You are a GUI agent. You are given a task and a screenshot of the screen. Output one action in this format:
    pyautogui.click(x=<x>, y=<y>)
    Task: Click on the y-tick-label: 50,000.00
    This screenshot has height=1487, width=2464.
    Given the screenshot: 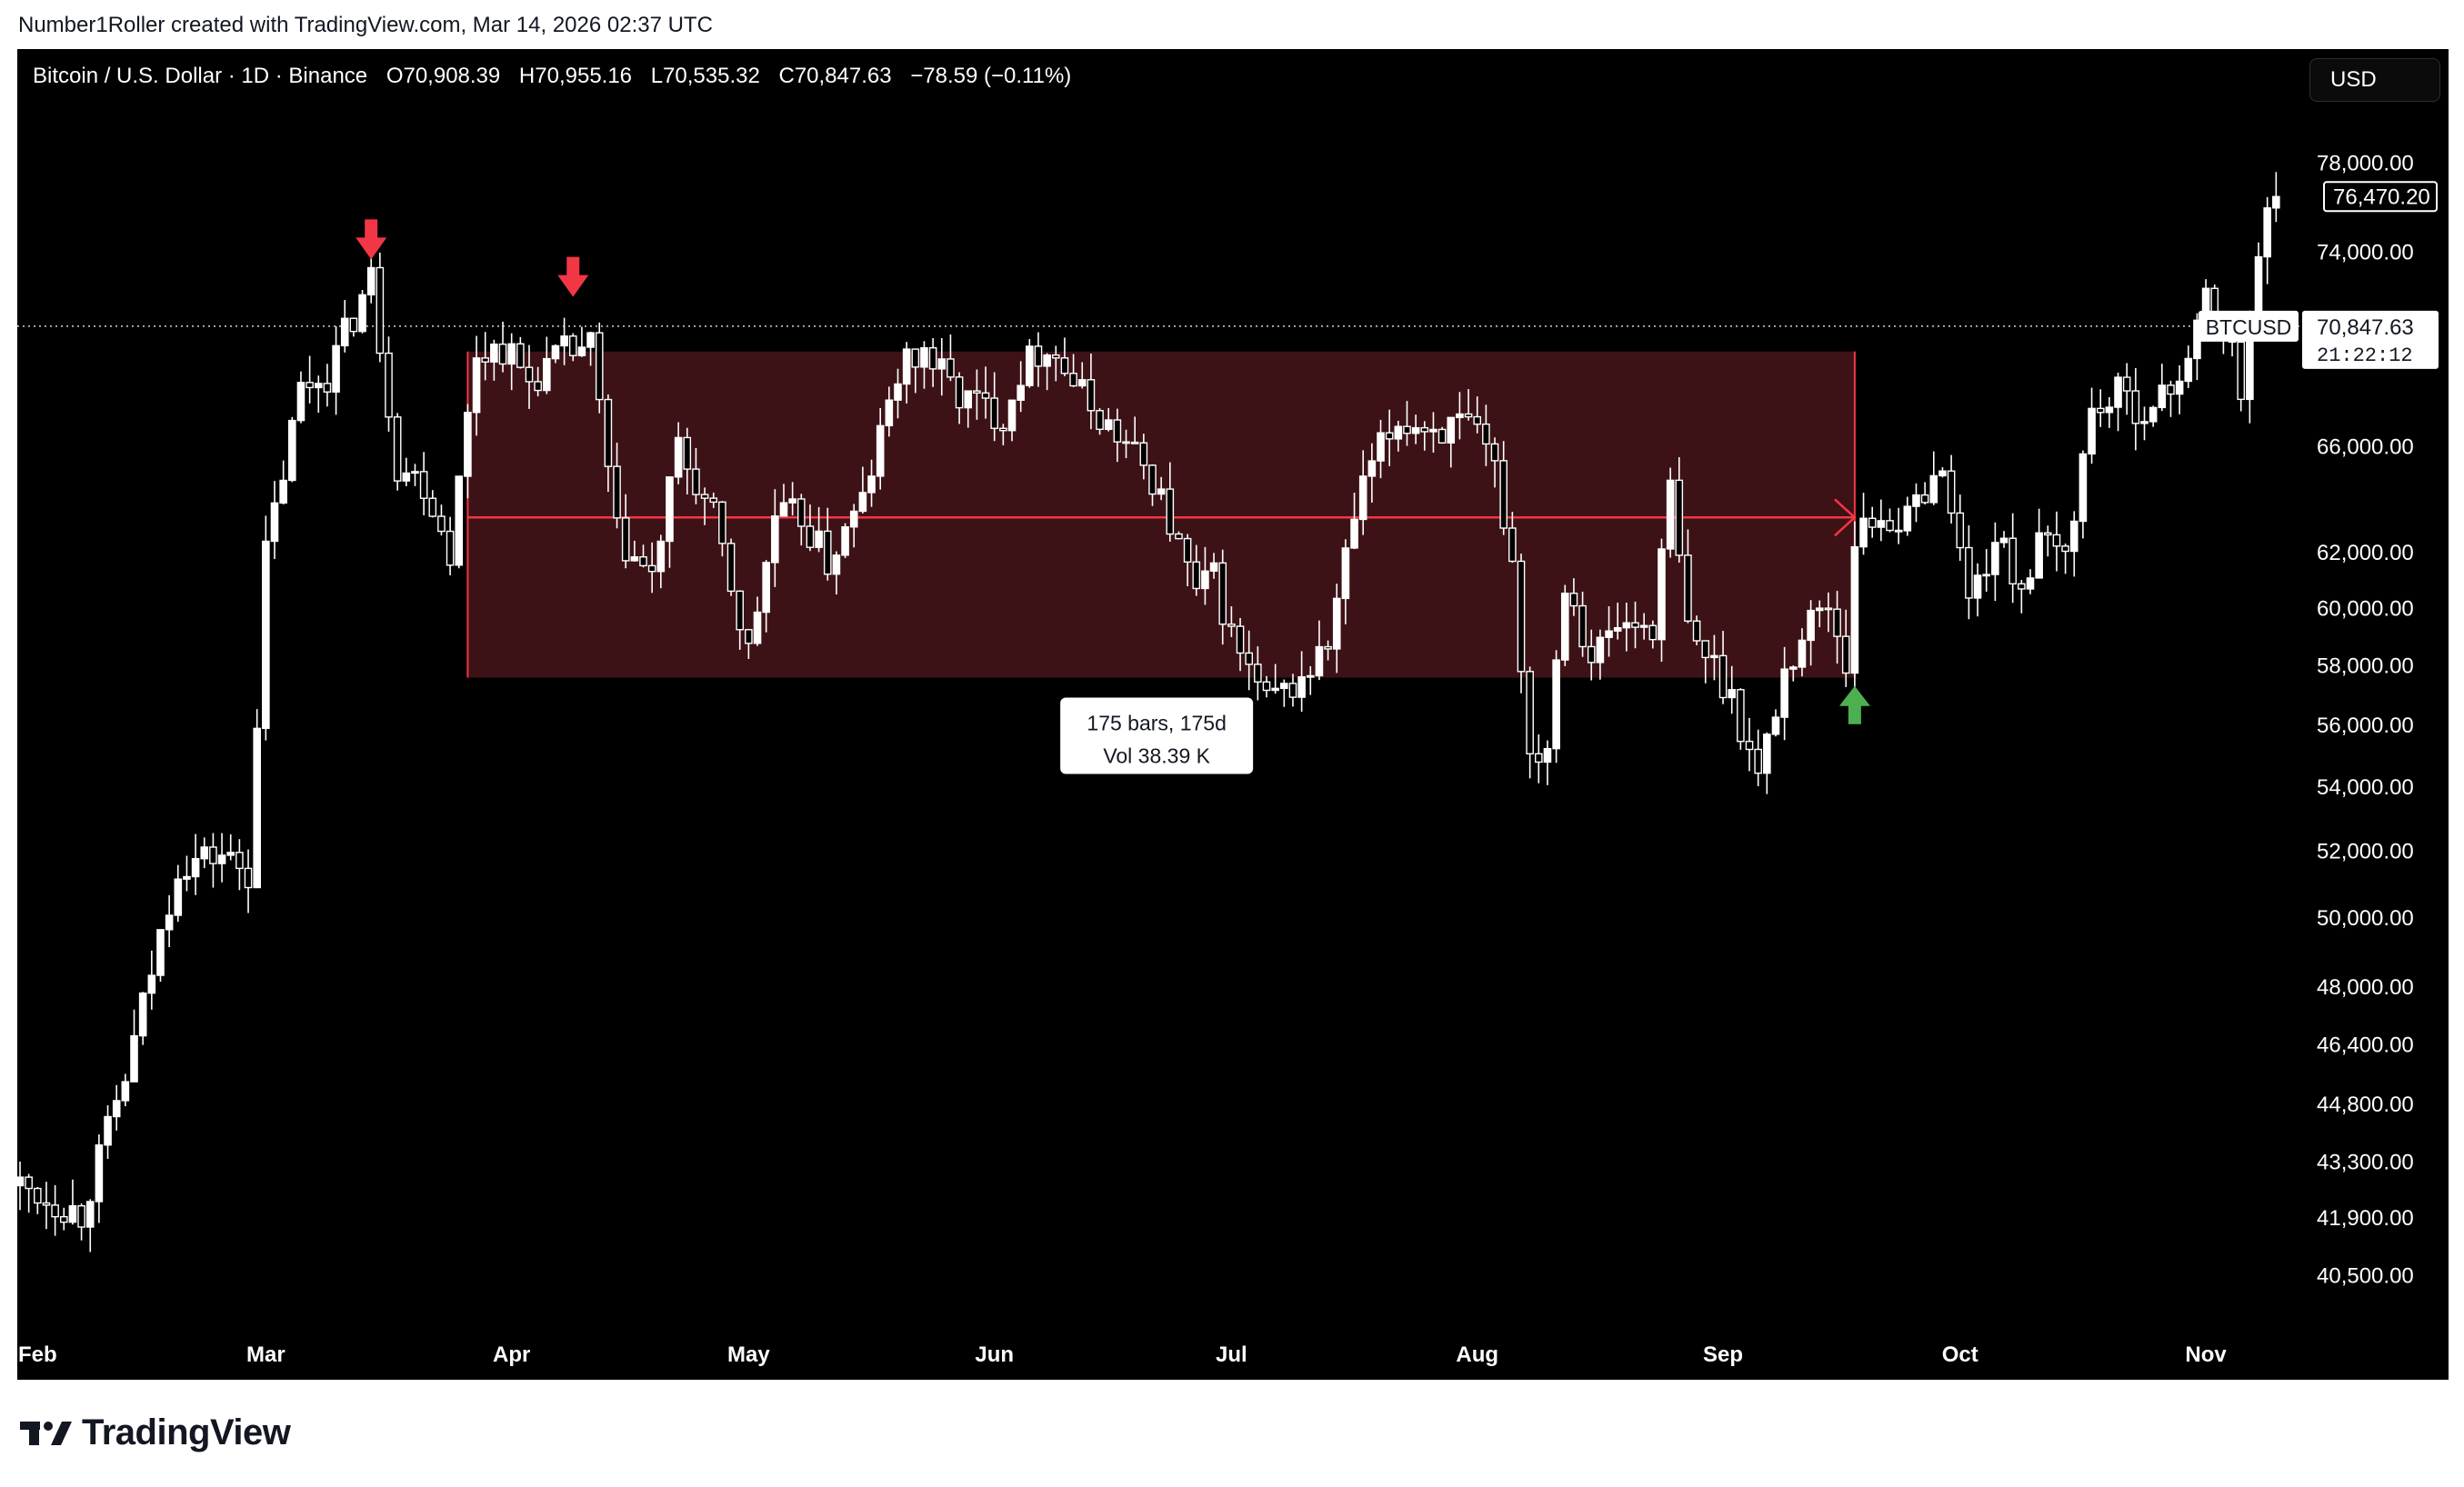 What is the action you would take?
    pyautogui.click(x=2366, y=919)
    